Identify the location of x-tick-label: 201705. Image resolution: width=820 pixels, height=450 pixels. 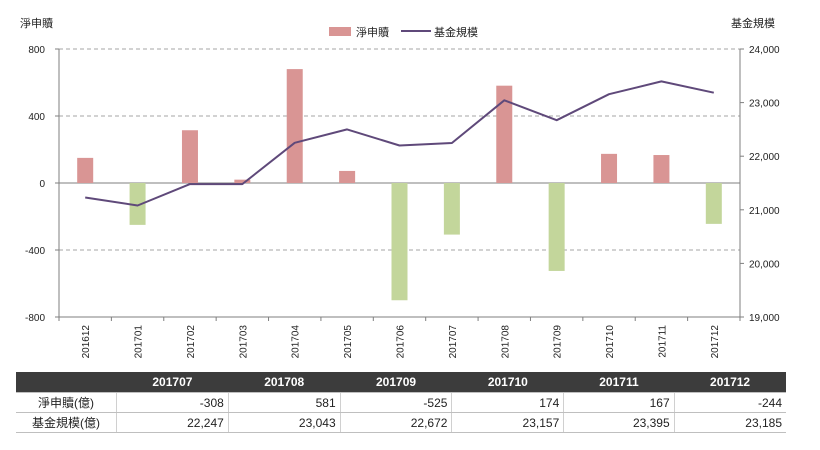
(348, 342).